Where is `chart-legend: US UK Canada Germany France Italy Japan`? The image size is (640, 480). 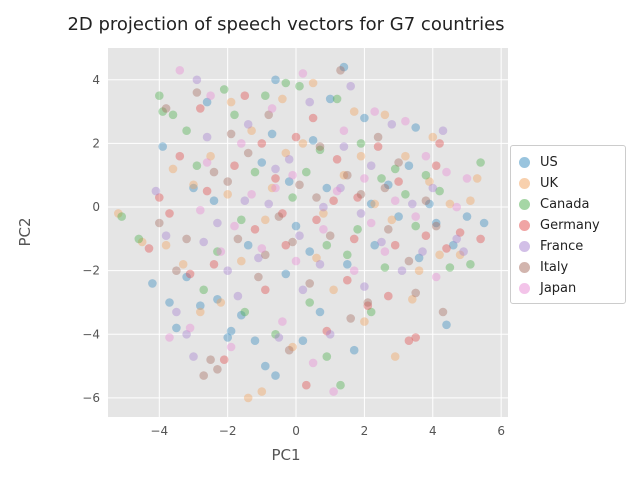 chart-legend: US UK Canada Germany France Italy Japan is located at coordinates (568, 224).